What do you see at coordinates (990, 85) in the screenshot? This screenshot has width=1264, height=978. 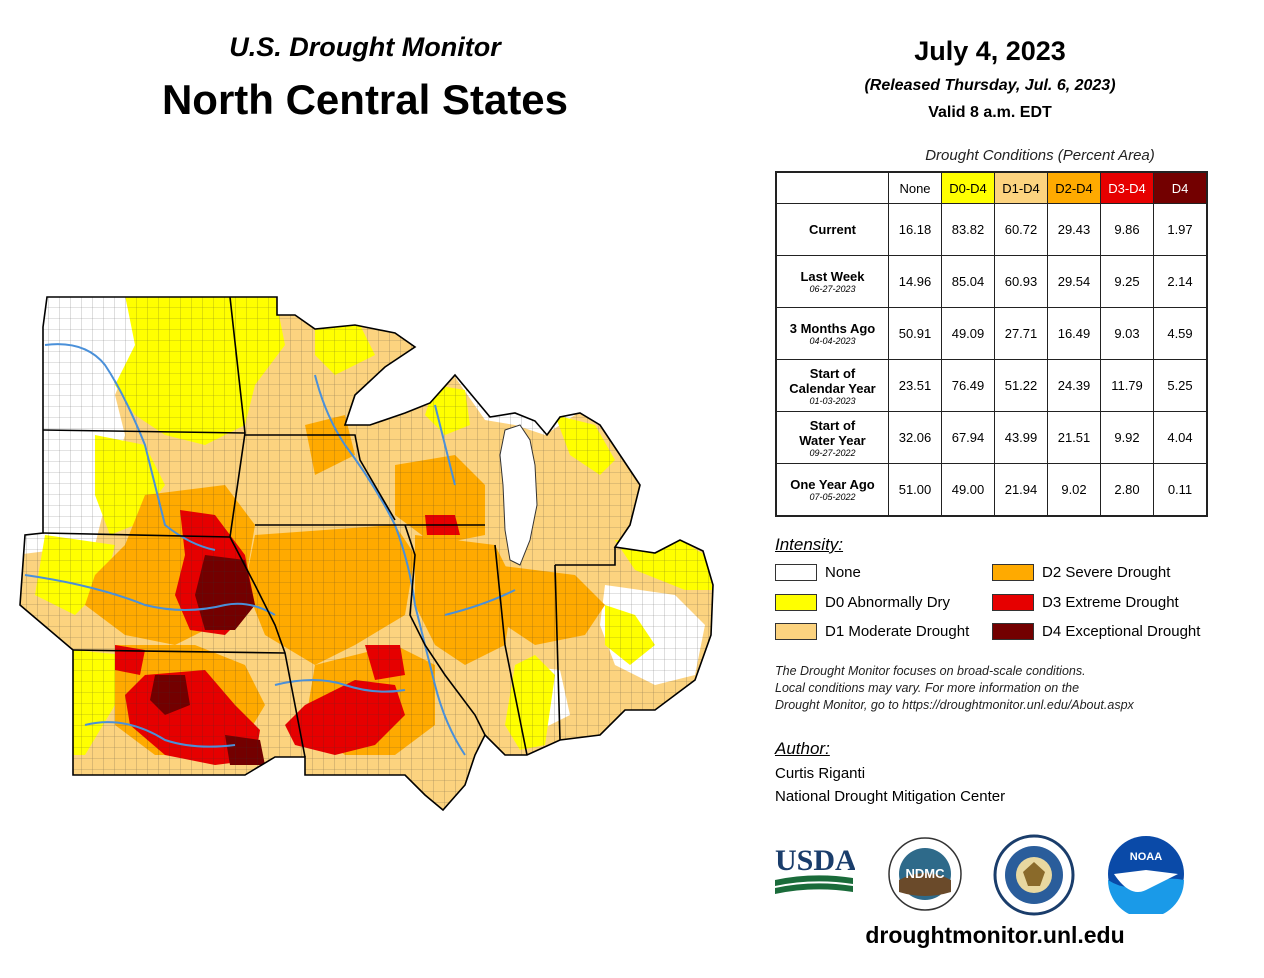 I see `release-date: (Released Thursday, Jul. 6, 2023)` at bounding box center [990, 85].